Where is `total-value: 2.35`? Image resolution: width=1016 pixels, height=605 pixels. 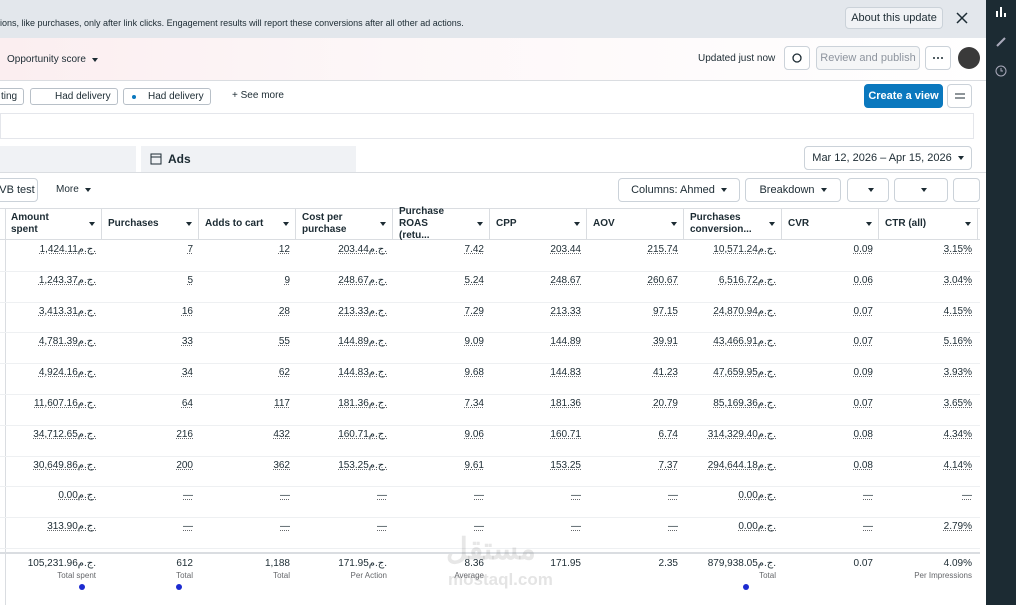 total-value: 2.35 is located at coordinates (668, 563).